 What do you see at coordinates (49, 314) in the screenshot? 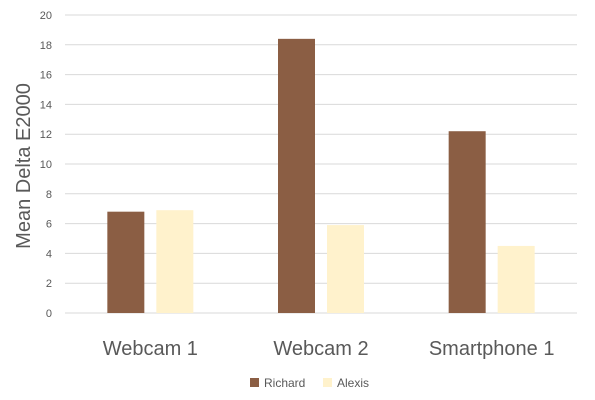
I see `y-tick-label: 0` at bounding box center [49, 314].